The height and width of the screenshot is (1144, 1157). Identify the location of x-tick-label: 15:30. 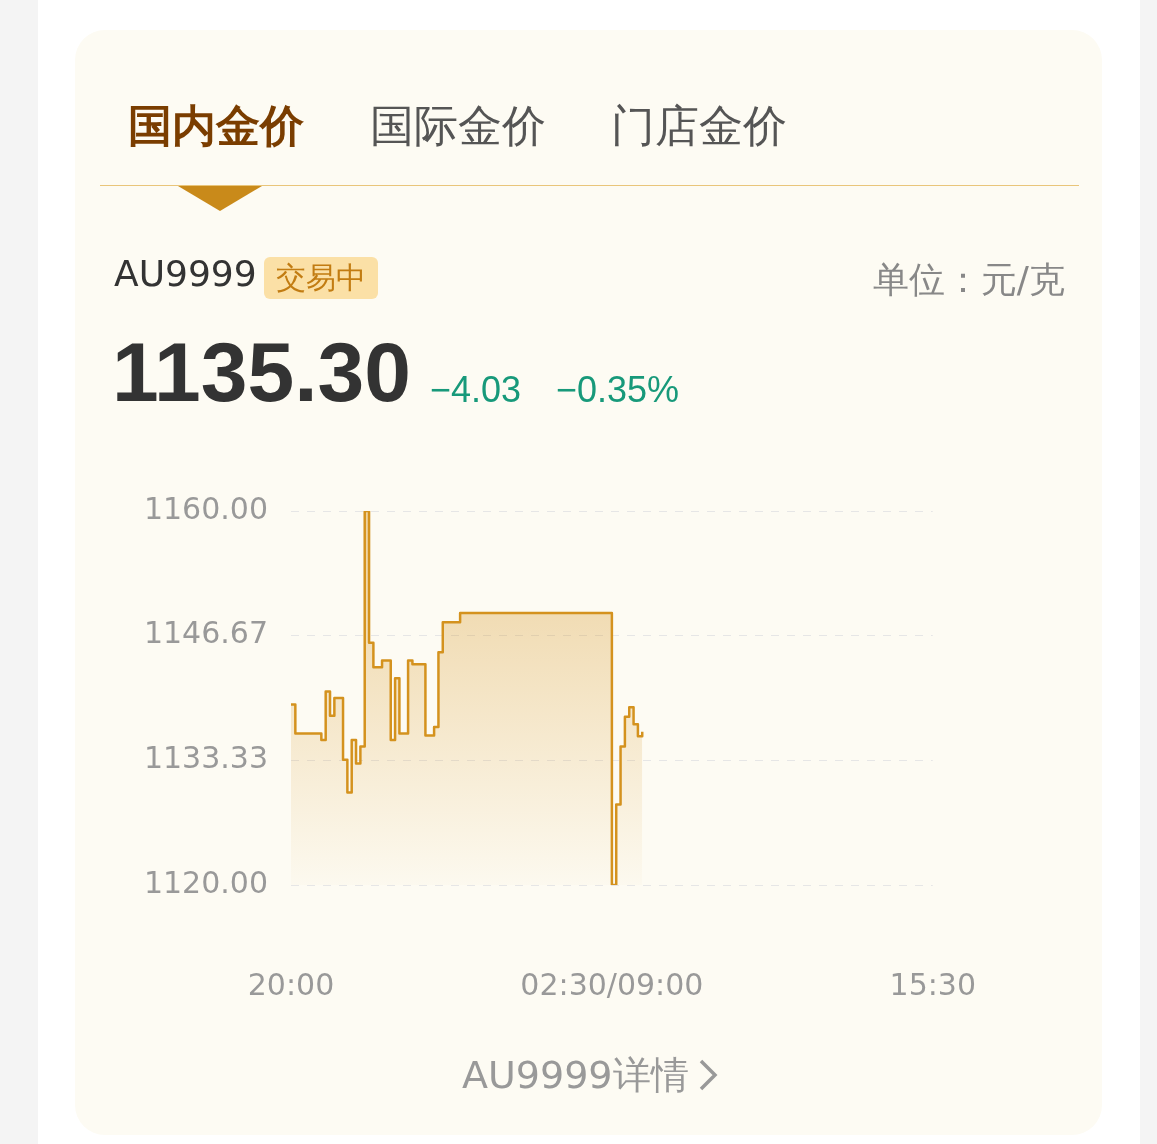
(933, 984).